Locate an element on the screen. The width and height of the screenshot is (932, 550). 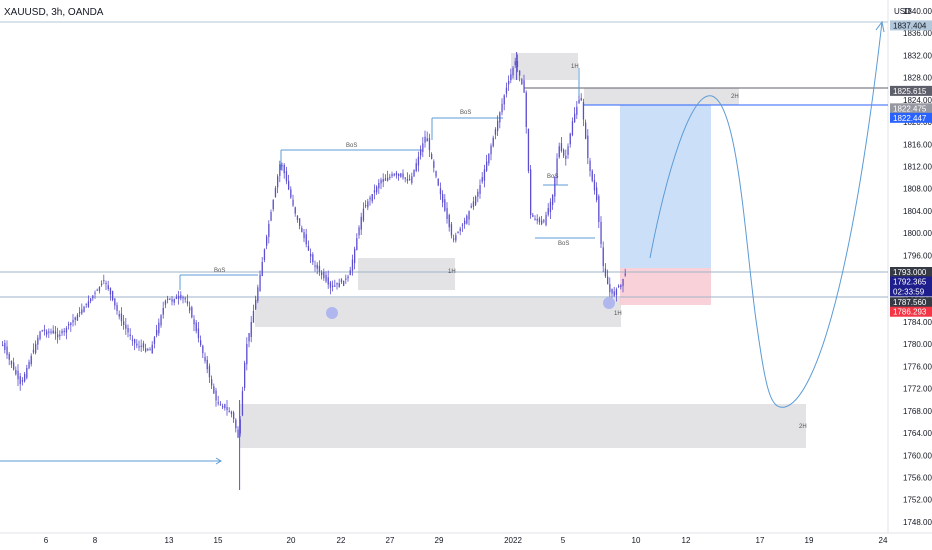
countdown-box is located at coordinates (911, 291).